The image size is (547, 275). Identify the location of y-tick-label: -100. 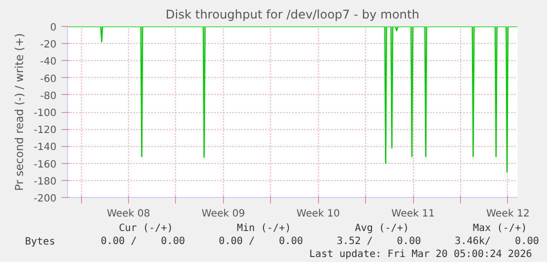
(45, 113).